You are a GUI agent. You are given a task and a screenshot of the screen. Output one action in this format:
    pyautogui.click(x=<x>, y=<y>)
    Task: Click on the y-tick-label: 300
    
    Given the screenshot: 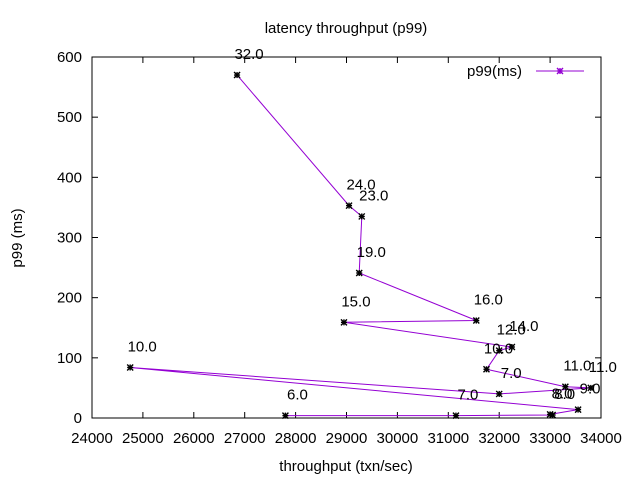 What is the action you would take?
    pyautogui.click(x=69, y=238)
    